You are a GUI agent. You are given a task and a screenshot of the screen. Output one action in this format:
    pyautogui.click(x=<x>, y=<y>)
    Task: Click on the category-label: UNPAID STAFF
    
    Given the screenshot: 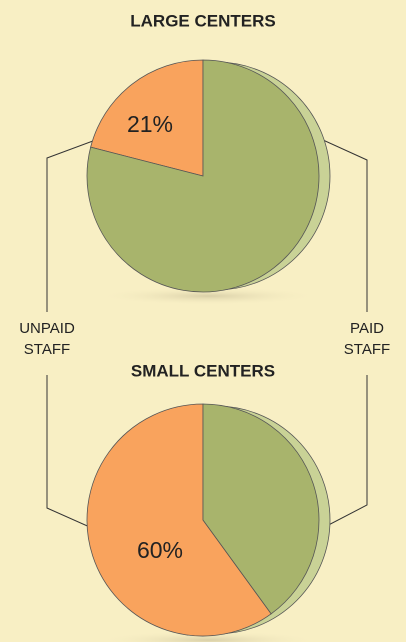 What is the action you would take?
    pyautogui.click(x=47, y=339)
    